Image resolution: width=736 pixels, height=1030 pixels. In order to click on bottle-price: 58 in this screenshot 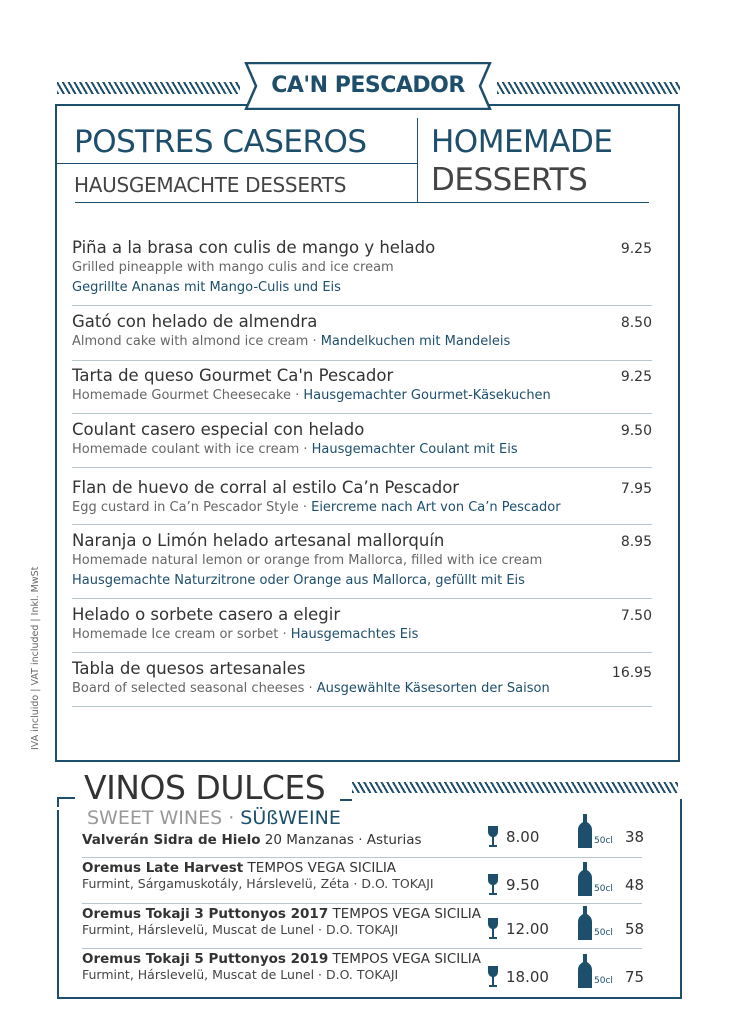, I will do `click(635, 929)`.